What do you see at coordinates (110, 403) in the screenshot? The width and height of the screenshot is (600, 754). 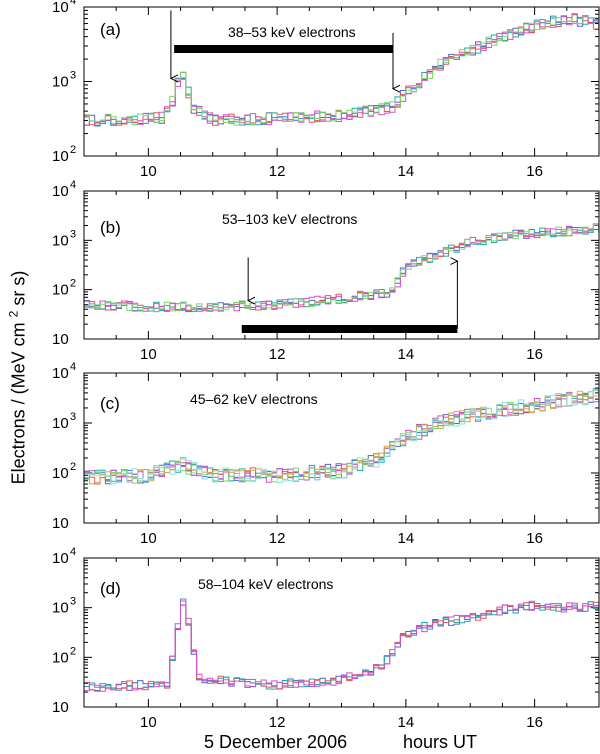 I see `panel-label: (c)` at bounding box center [110, 403].